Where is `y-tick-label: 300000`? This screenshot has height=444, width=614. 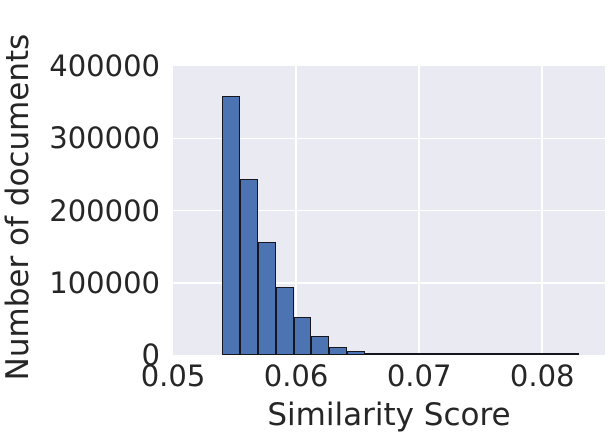 y-tick-label: 300000 is located at coordinates (104, 138).